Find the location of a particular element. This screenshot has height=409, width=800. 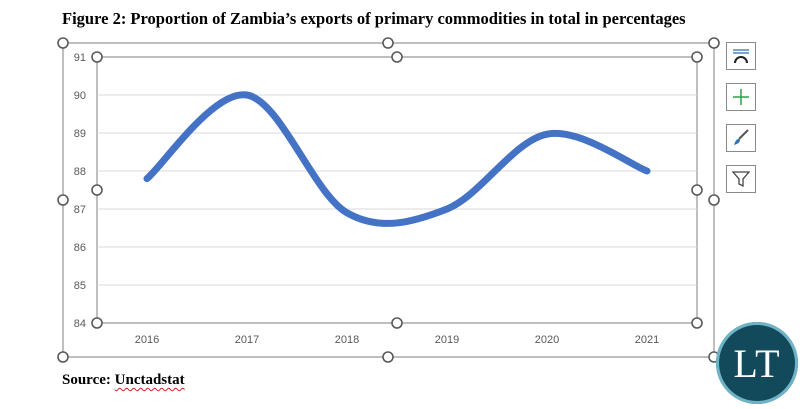

brush-icon is located at coordinates (741, 137).